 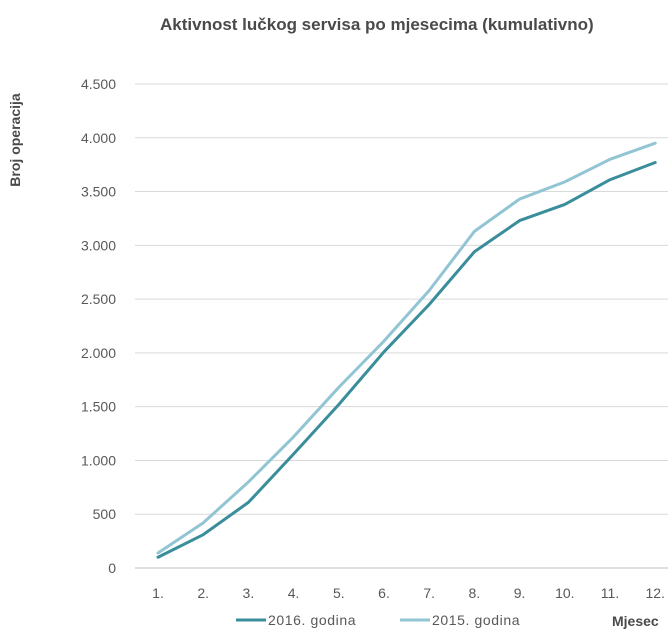 I want to click on y-tick-label: 1.000, so click(x=98, y=460).